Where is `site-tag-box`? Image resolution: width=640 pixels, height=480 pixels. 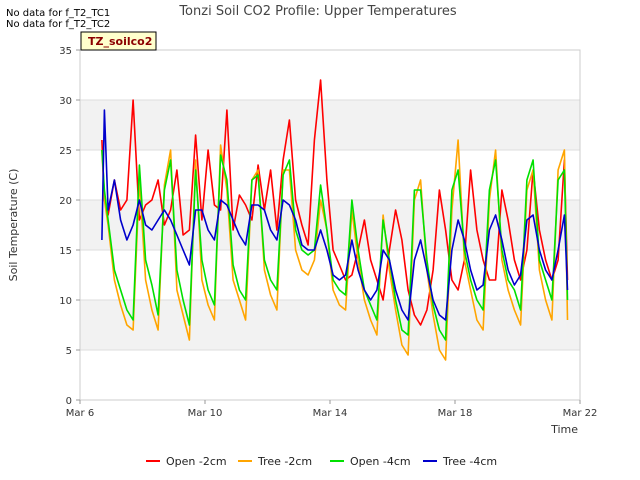
site-tag-box is located at coordinates (118, 41).